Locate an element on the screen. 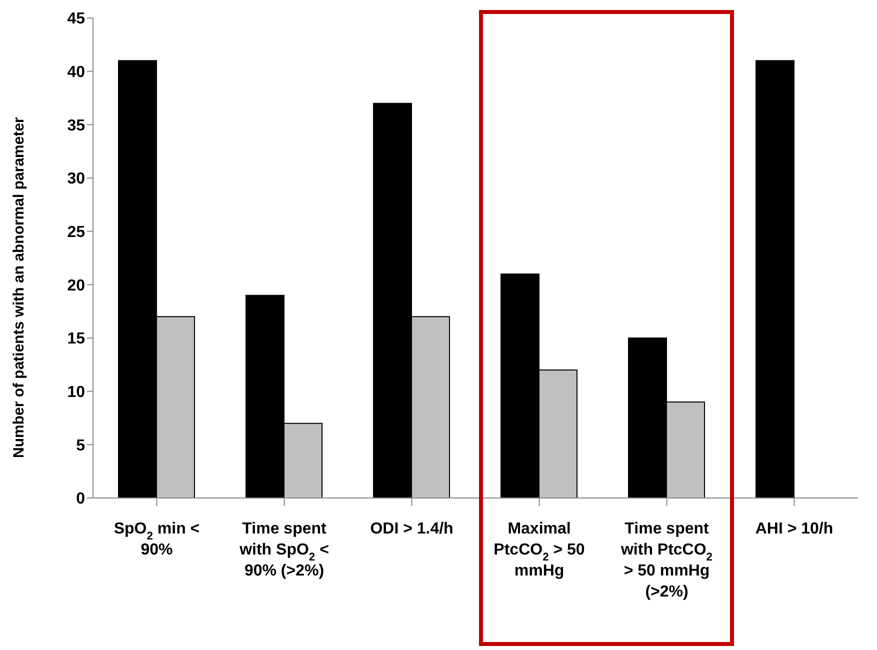 This screenshot has width=877, height=650. x-tick-label: AHI > 10/h is located at coordinates (794, 529).